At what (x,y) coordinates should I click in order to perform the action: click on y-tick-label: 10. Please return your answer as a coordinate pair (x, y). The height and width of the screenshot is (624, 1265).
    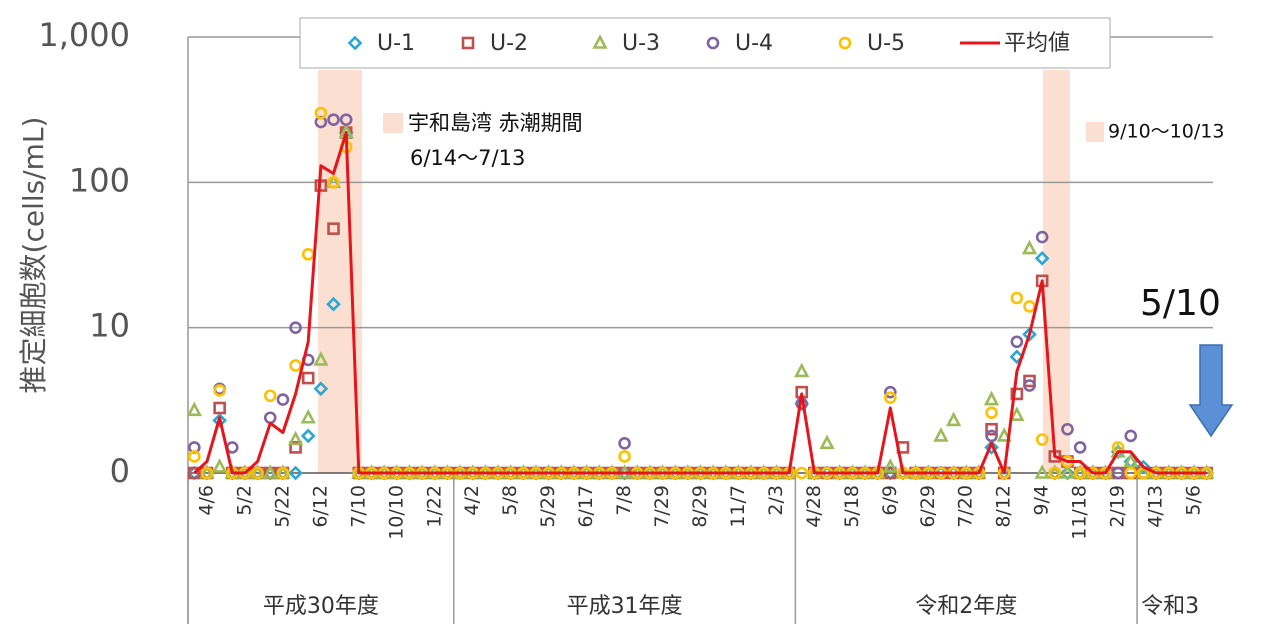
    Looking at the image, I should click on (109, 326).